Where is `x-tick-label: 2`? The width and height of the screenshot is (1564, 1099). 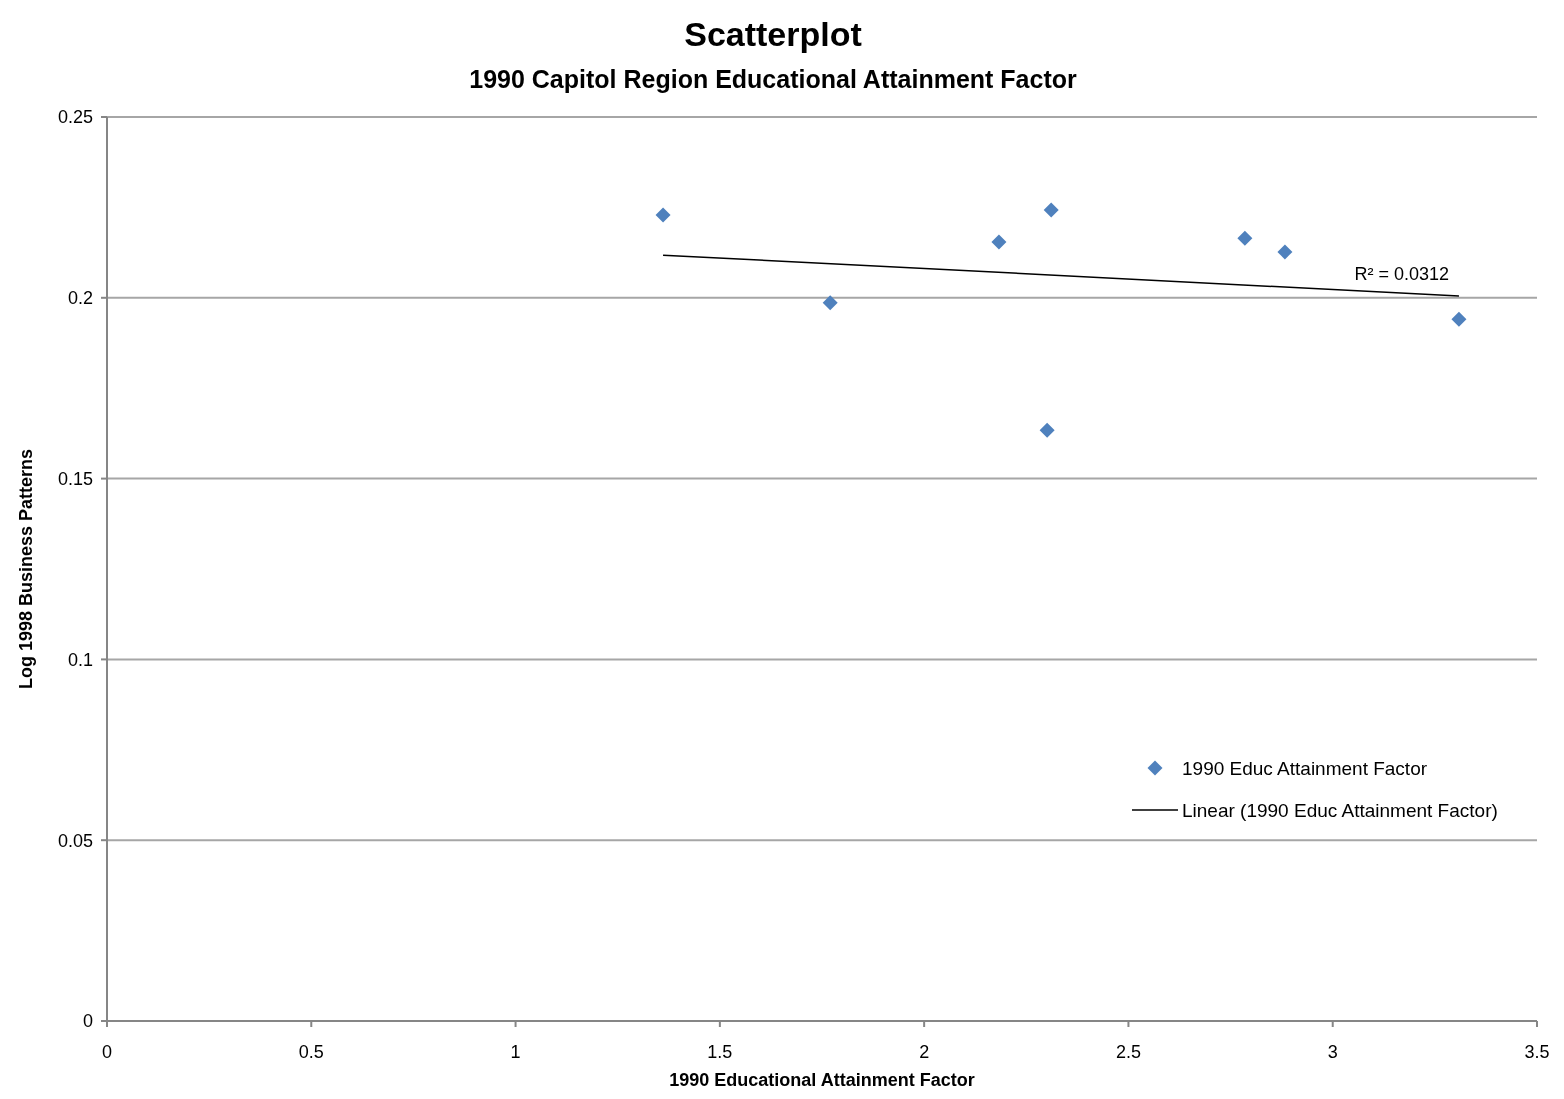
x-tick-label: 2 is located at coordinates (924, 1052).